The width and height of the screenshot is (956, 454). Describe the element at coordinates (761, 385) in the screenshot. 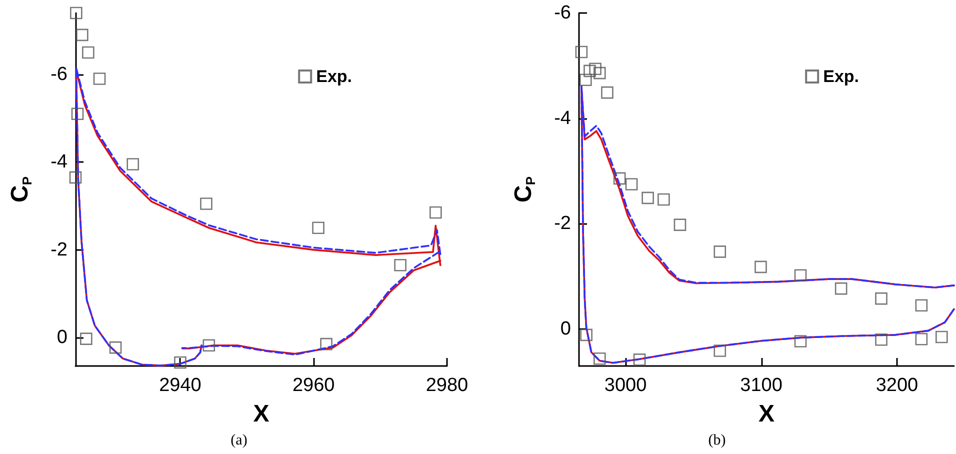

I see `x-tick-label: 3100` at that location.